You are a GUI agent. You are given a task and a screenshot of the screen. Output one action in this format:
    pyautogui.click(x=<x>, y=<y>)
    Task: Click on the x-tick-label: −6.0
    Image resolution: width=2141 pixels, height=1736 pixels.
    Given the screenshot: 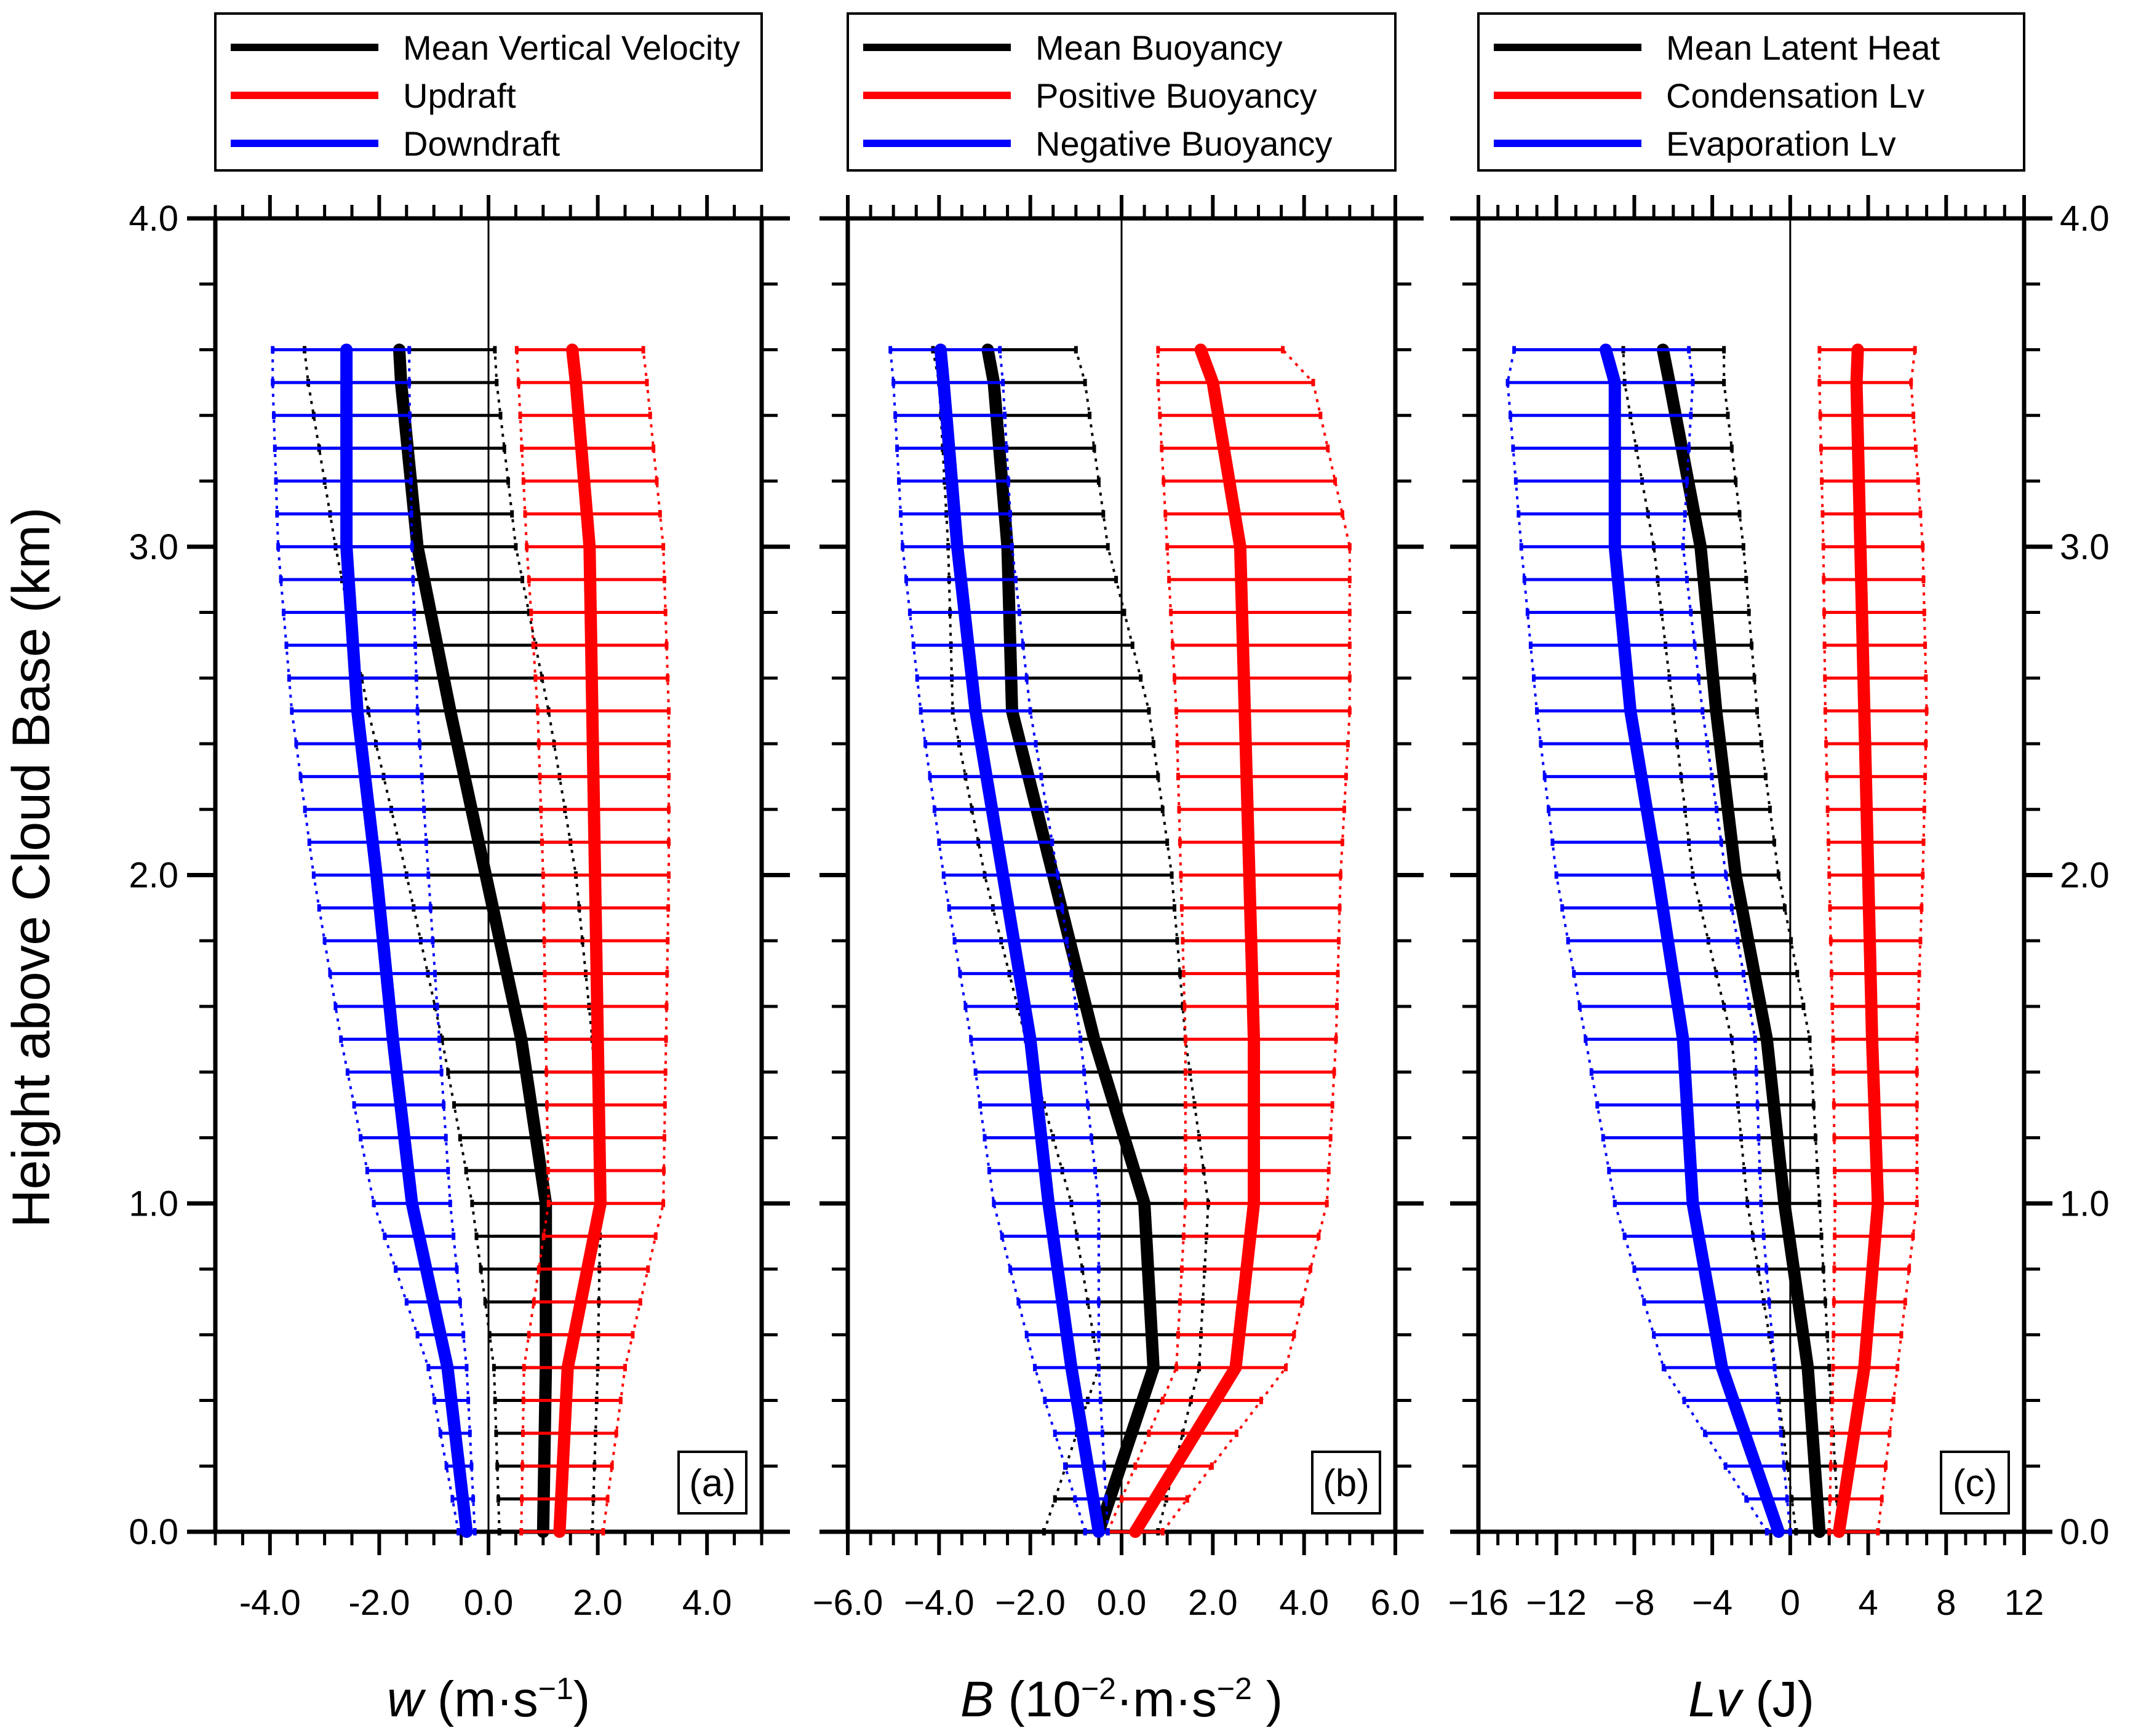 What is the action you would take?
    pyautogui.click(x=848, y=1603)
    